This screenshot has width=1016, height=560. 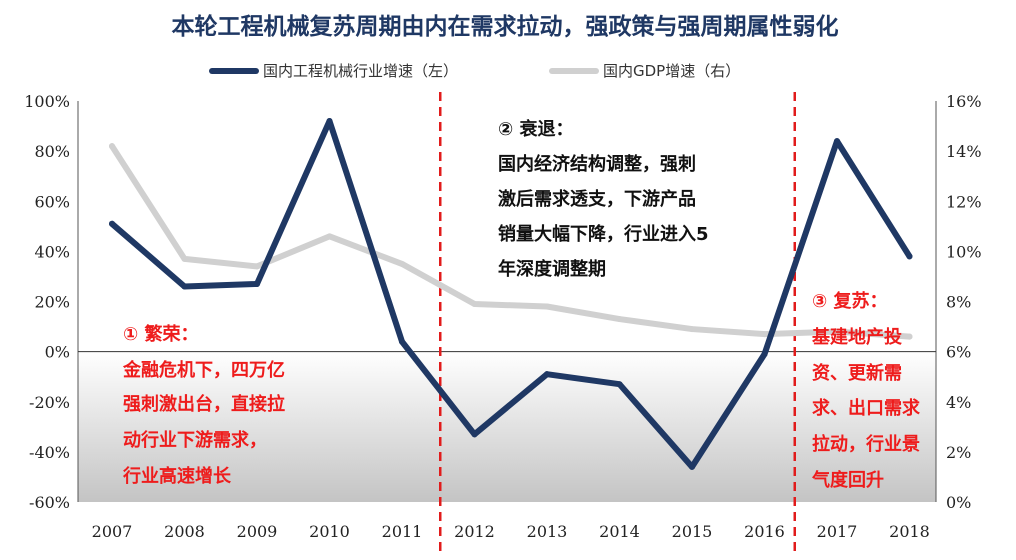 What do you see at coordinates (177, 476) in the screenshot?
I see `annotation-boom-line: 行业高速增长` at bounding box center [177, 476].